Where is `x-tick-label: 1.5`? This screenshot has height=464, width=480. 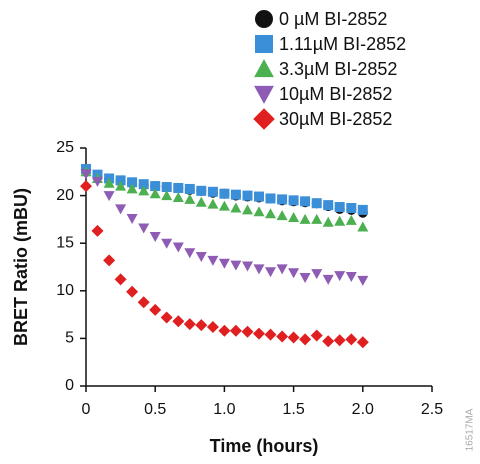
x-tick-label: 1.5 is located at coordinates (293, 409).